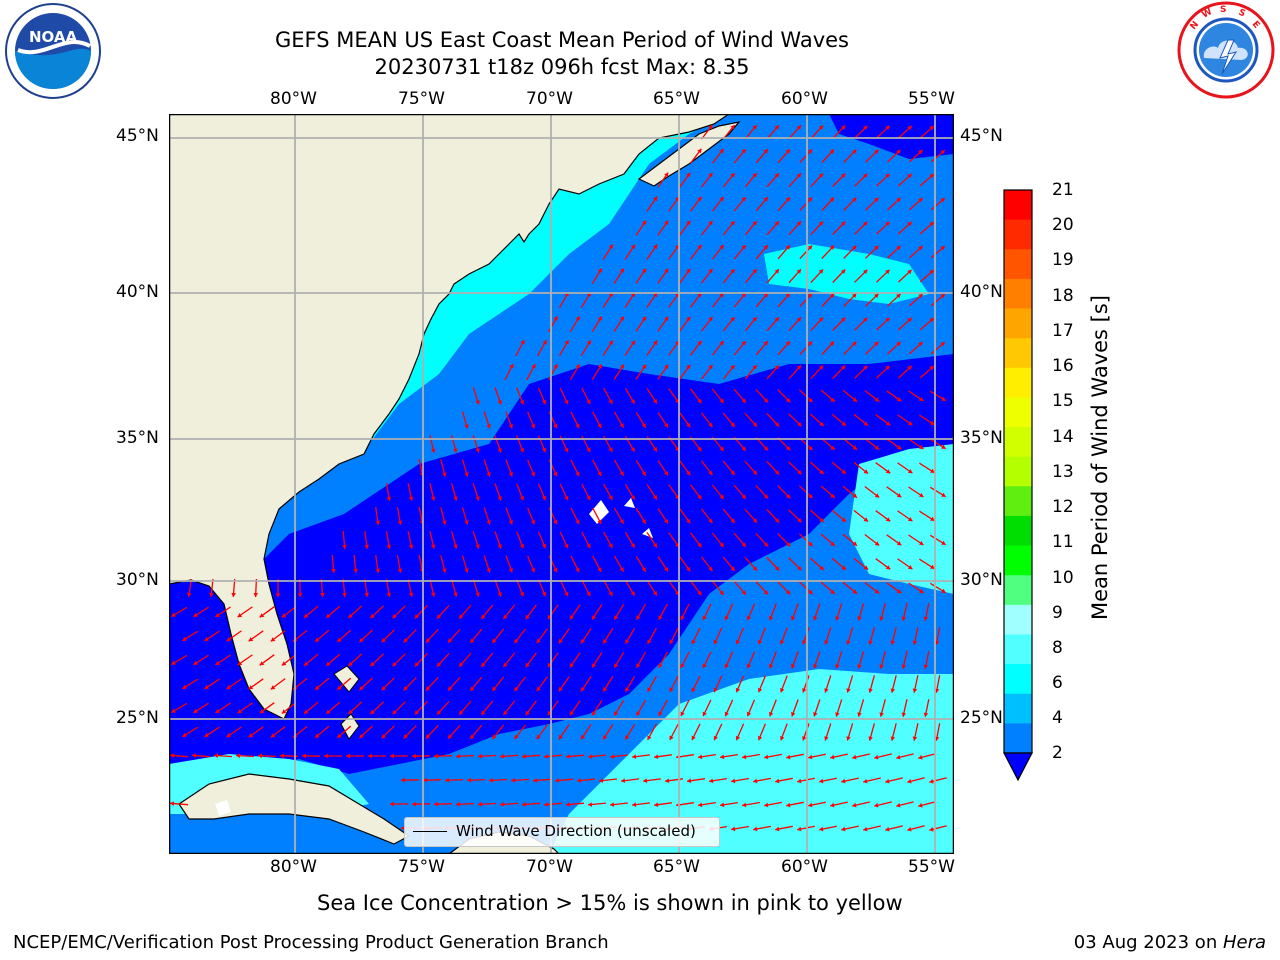  What do you see at coordinates (1226, 50) in the screenshot?
I see `nws-logo: N W S S E` at bounding box center [1226, 50].